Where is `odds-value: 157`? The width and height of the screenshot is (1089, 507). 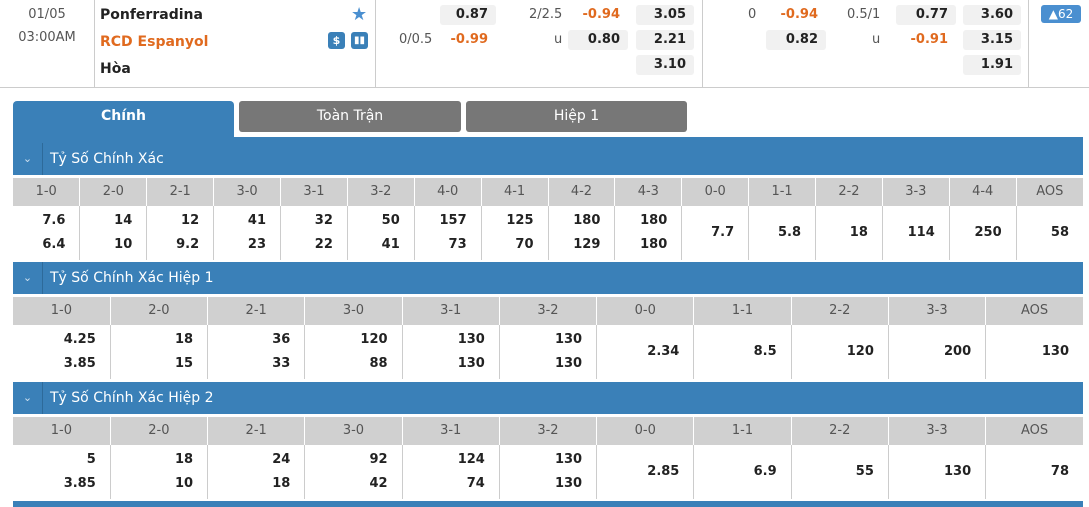
odds-value: 157 is located at coordinates (453, 220).